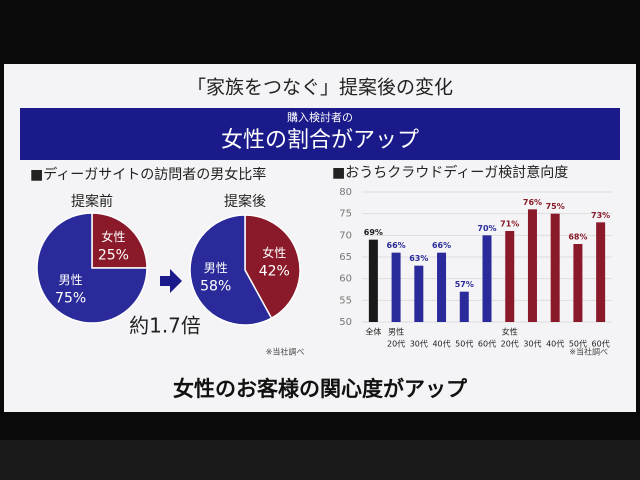  I want to click on value-label: 68%, so click(577, 237).